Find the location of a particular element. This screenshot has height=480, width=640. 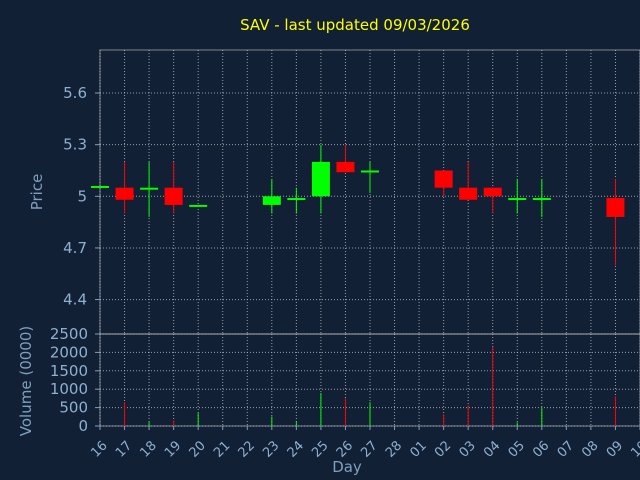

price-tick-label: 5 is located at coordinates (82, 196).